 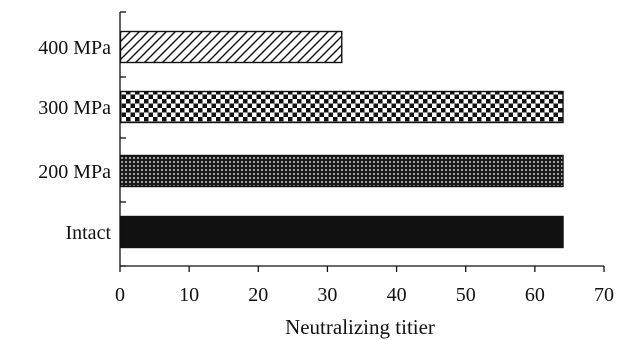 I want to click on x-tick-label-10: 10, so click(x=189, y=295).